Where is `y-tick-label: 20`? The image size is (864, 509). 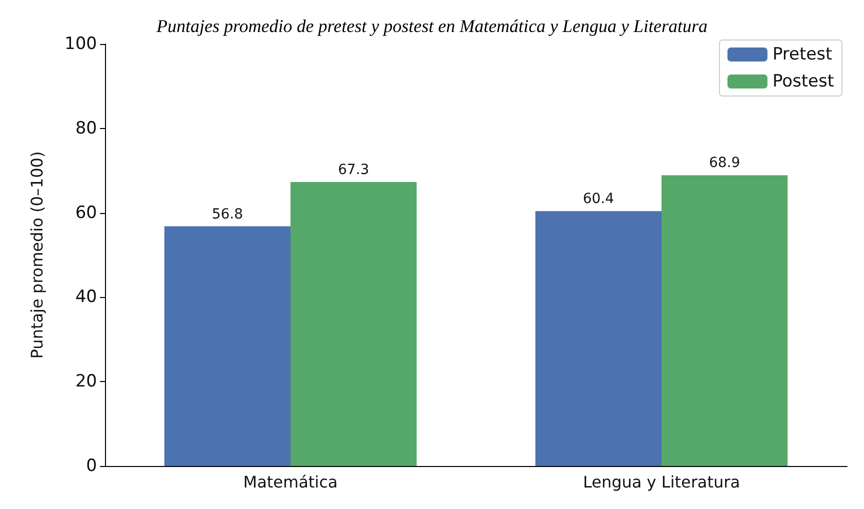 y-tick-label: 20 is located at coordinates (86, 382).